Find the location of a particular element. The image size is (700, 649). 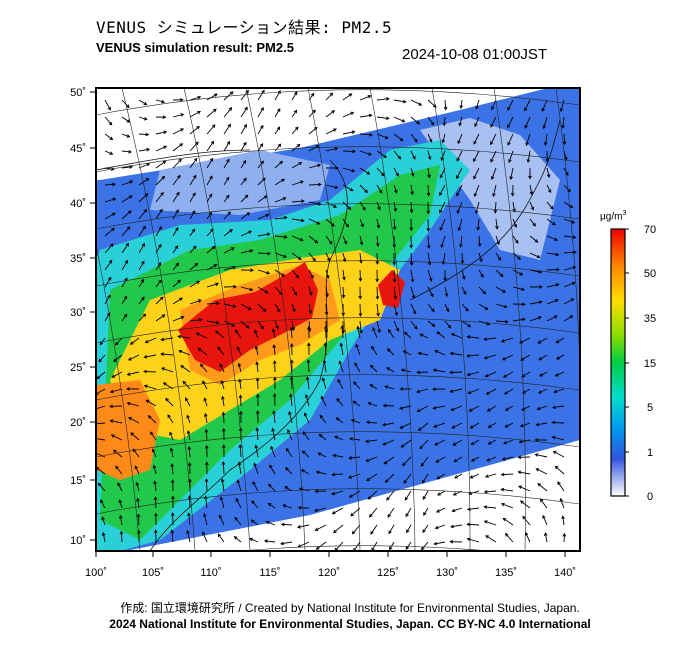

colorbar is located at coordinates (618, 362).